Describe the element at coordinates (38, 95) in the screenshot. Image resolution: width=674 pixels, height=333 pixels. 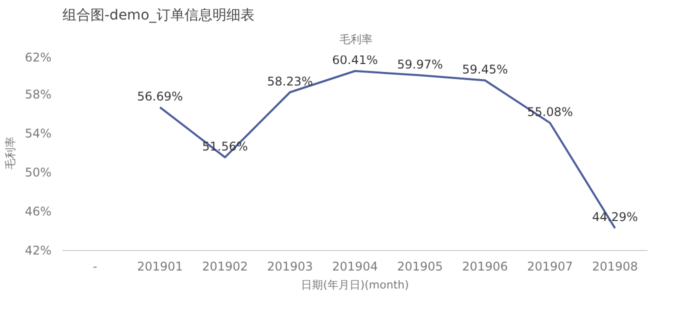
I see `y-tick-label: 58%` at that location.